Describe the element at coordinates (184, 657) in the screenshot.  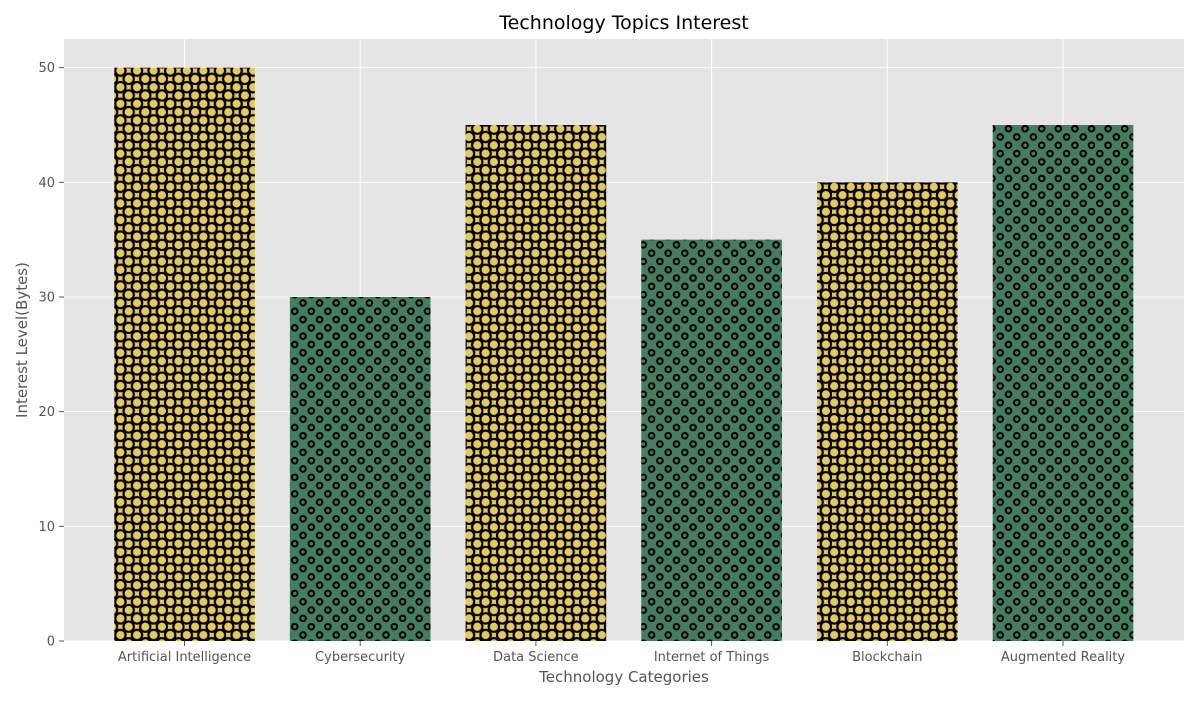
I see `x-tick-label: Artificial Intelligence` at that location.